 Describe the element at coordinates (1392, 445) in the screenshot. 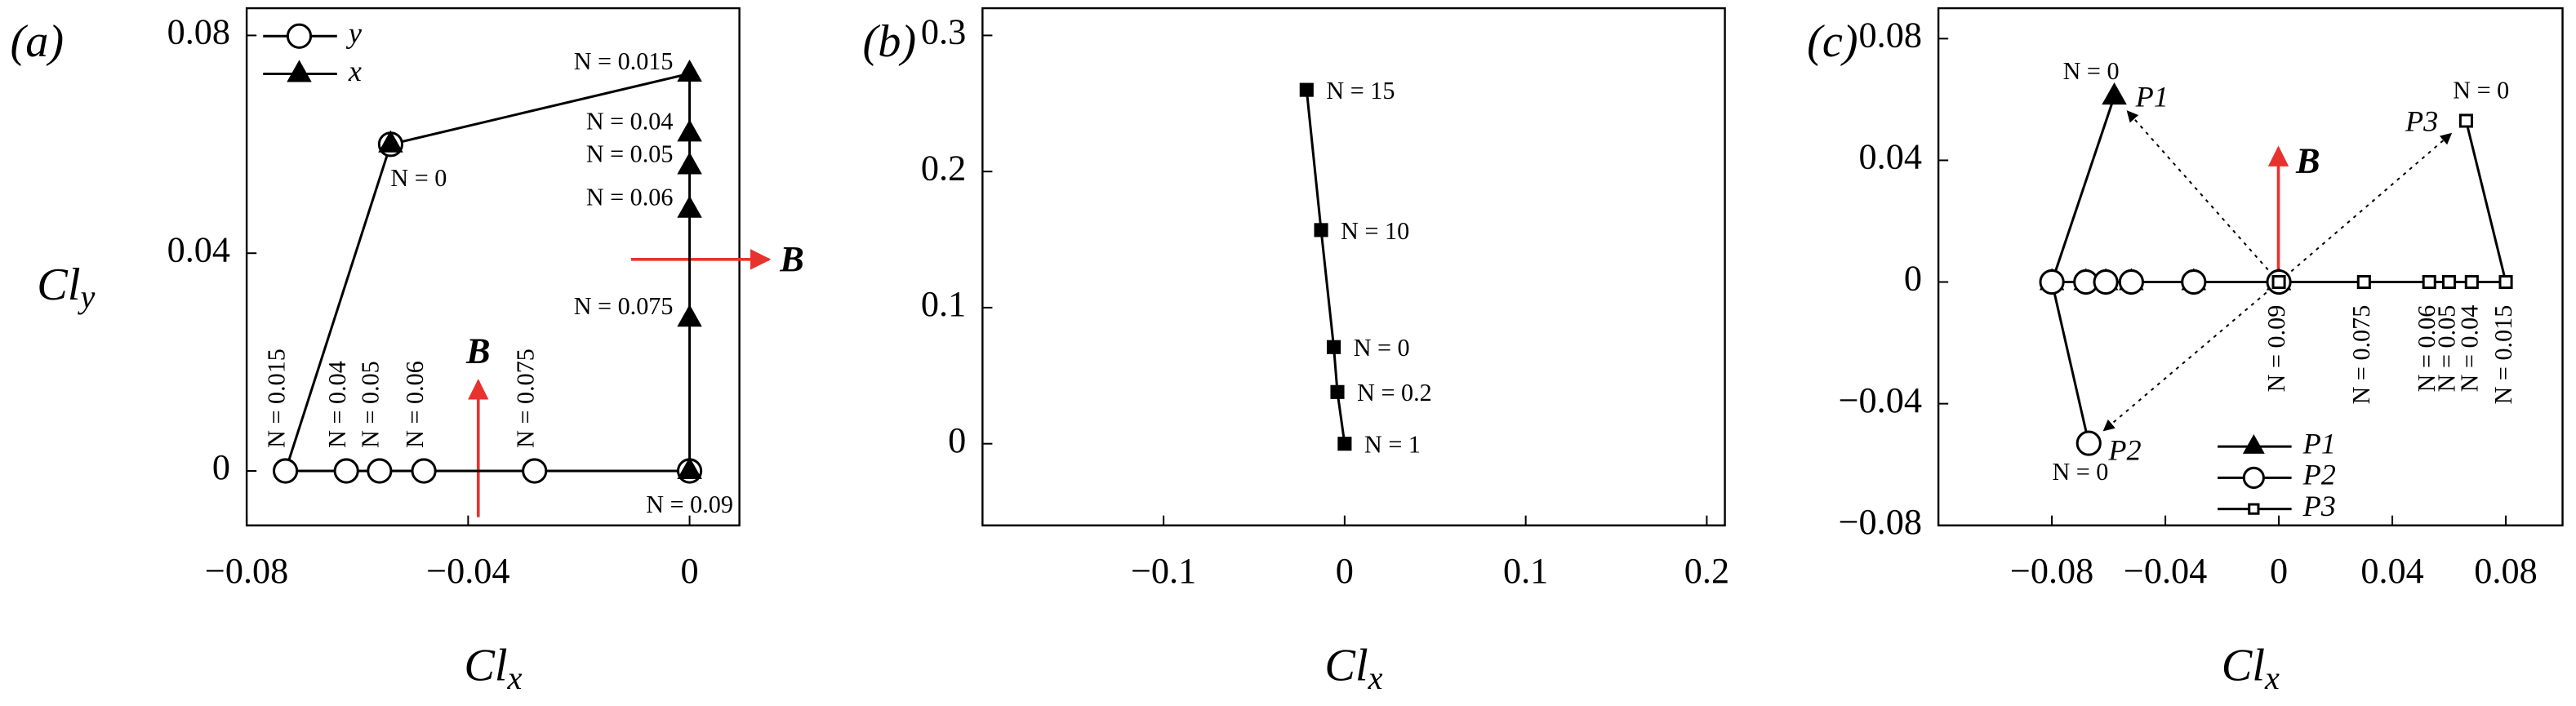

I see `point-label: N = 1` at that location.